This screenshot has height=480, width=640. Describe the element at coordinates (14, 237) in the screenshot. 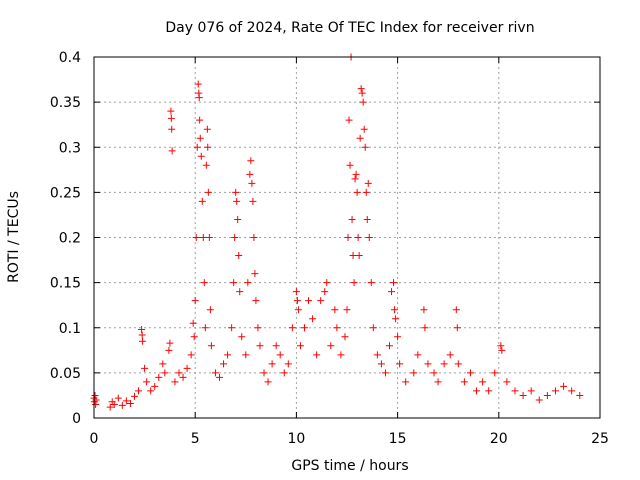

I see `y-axis-label: ROTI / TECUs` at that location.